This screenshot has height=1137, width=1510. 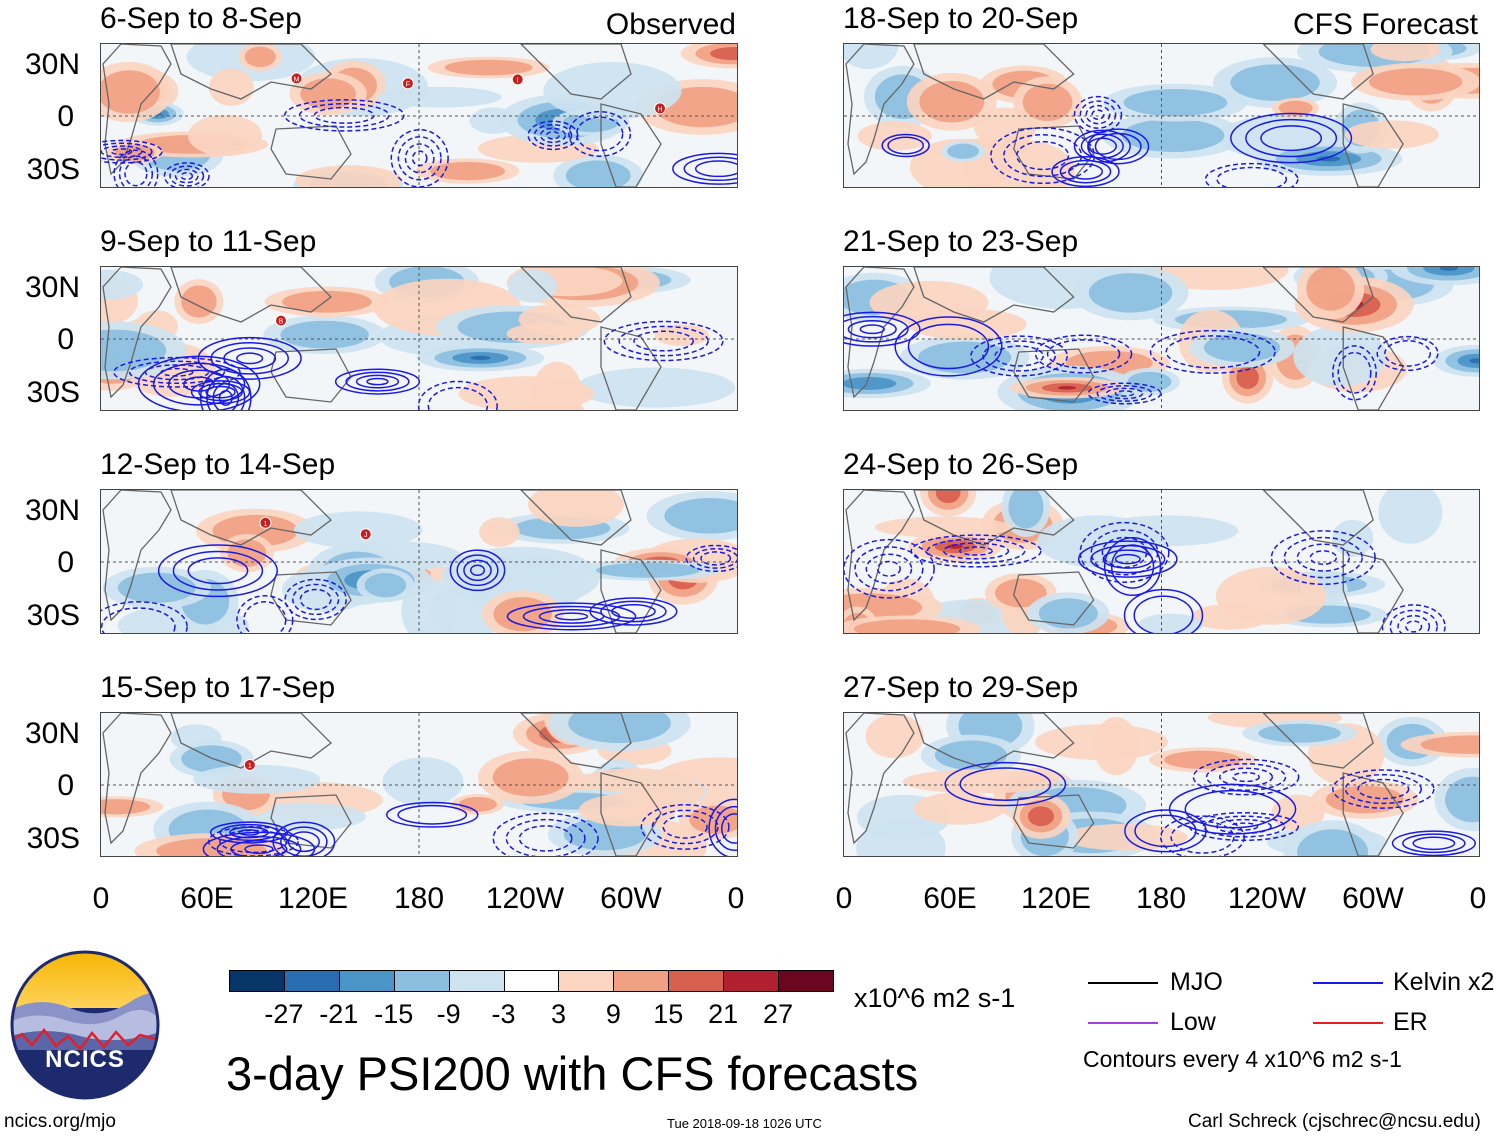 What do you see at coordinates (531, 982) in the screenshot?
I see `colorbar-row` at bounding box center [531, 982].